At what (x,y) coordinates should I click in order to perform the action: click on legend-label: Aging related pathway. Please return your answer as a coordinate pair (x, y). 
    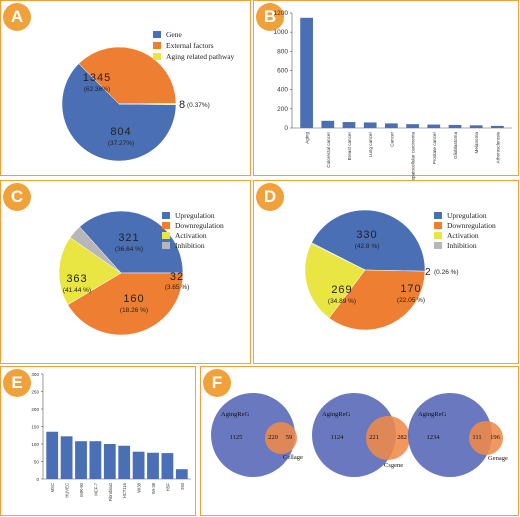
    Looking at the image, I should click on (200, 56).